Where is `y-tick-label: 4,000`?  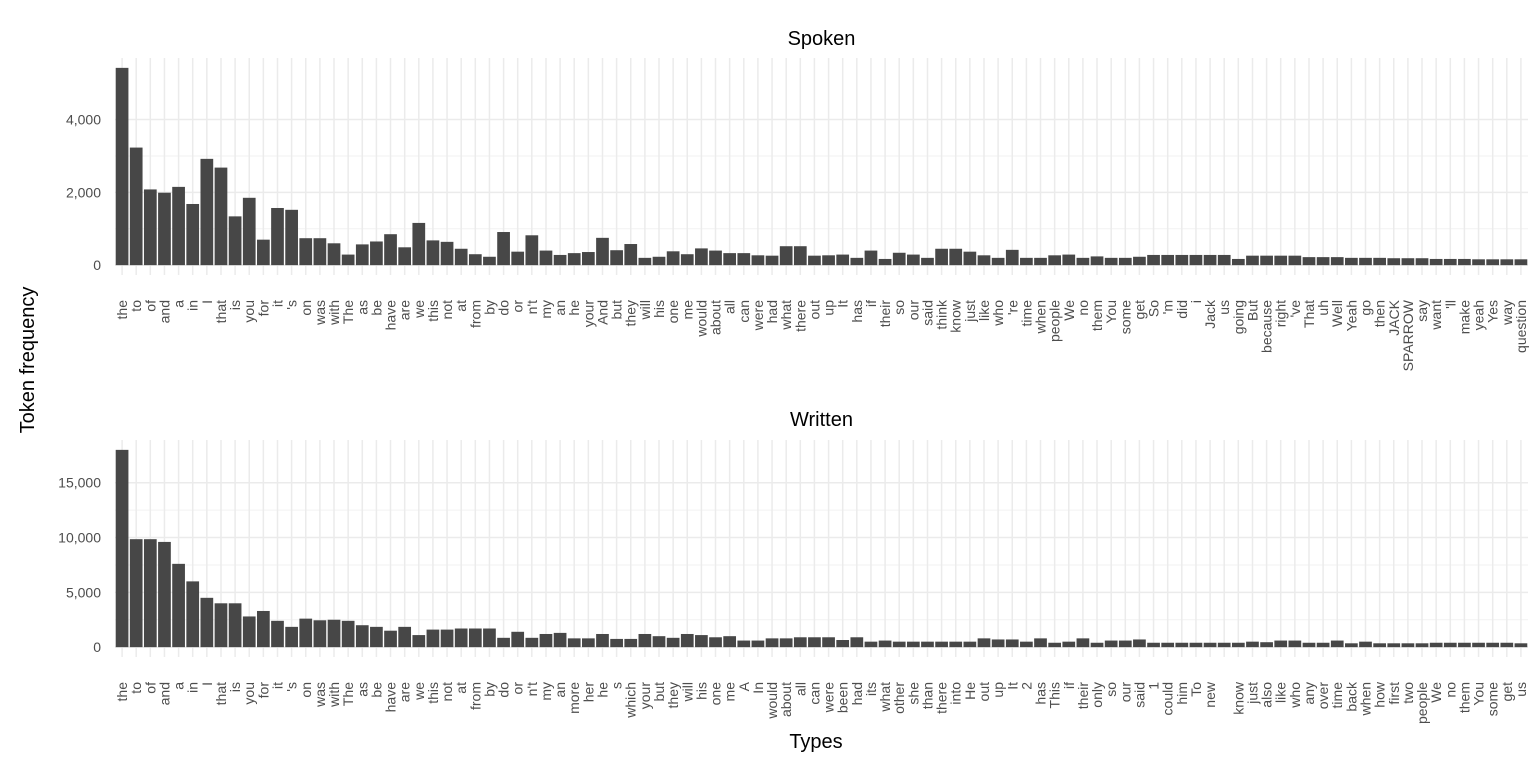
y-tick-label: 4,000 is located at coordinates (83, 120).